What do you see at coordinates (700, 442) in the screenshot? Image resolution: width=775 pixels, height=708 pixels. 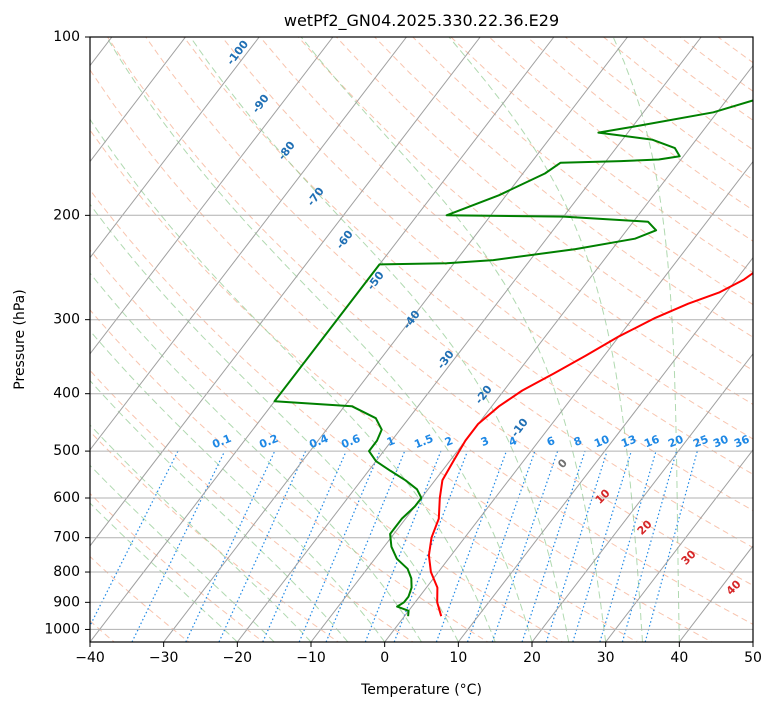 I see `mixing-ratio-label: 25` at bounding box center [700, 442].